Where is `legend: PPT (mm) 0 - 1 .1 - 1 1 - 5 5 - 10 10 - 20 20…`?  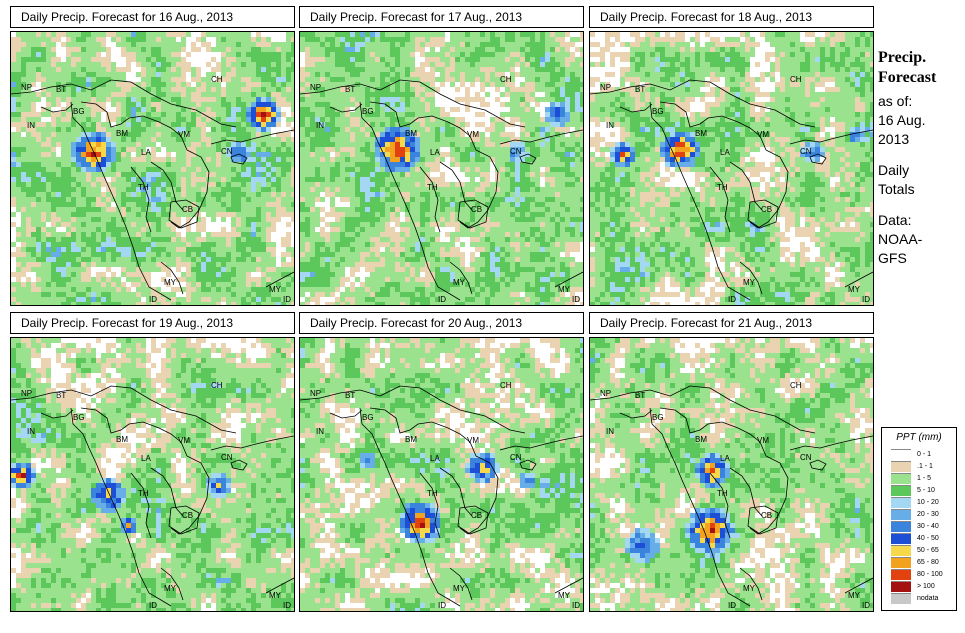 legend: PPT (mm) 0 - 1 .1 - 1 1 - 5 5 - 10 10 - 20 20… is located at coordinates (919, 519).